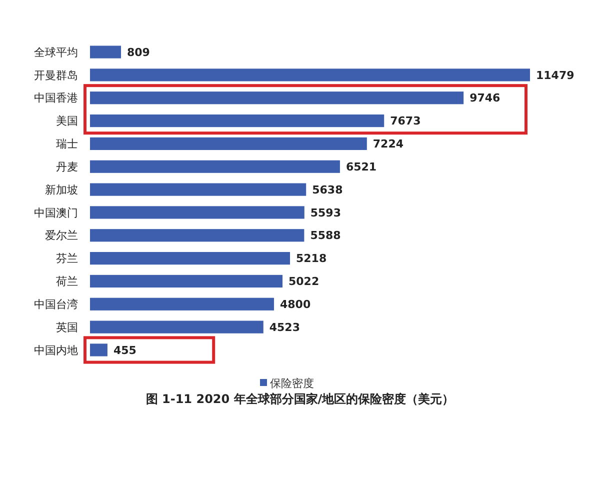  Describe the element at coordinates (56, 75) in the screenshot. I see `y-tick-label: 开曼群岛` at that location.